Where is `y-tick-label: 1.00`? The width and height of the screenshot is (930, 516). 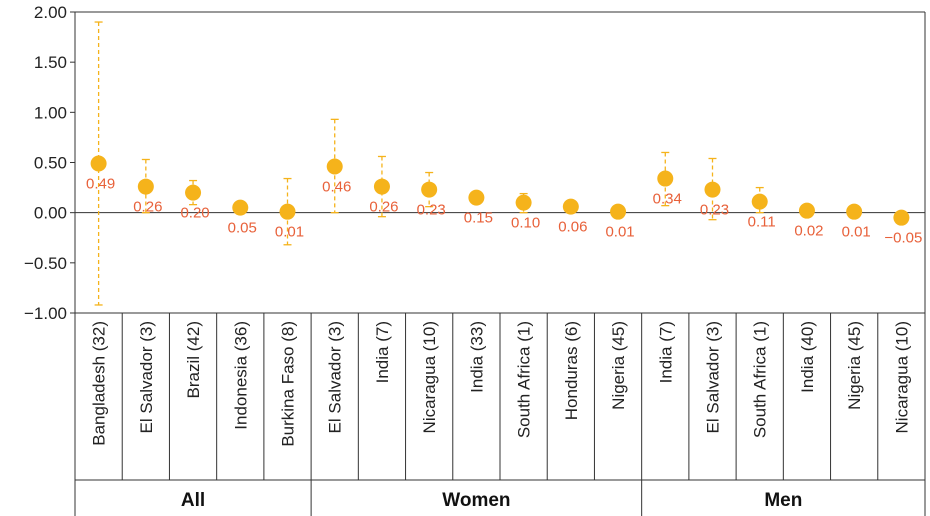
y-tick-label: 1.00 is located at coordinates (50, 112).